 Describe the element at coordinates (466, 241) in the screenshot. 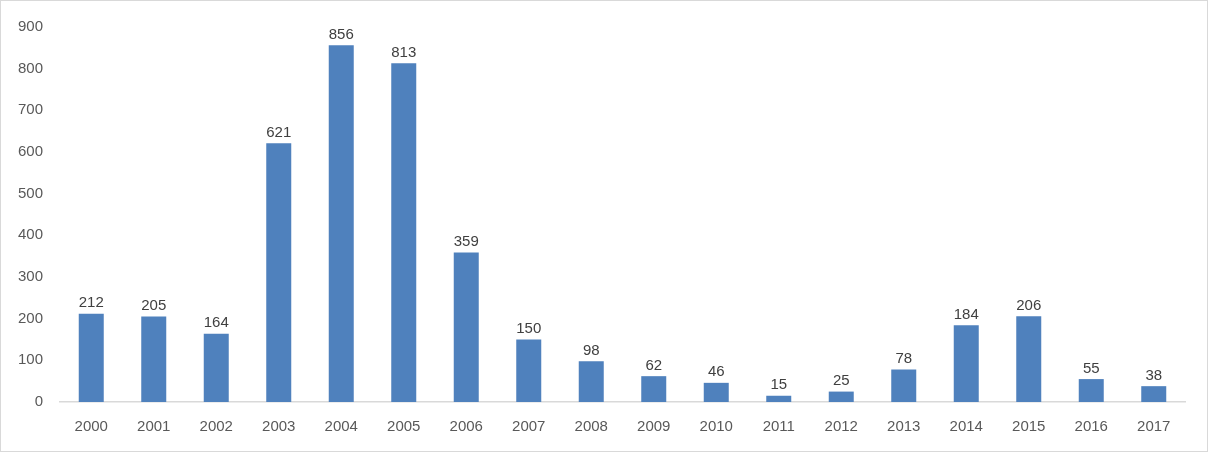

I see `data-label: 359` at that location.